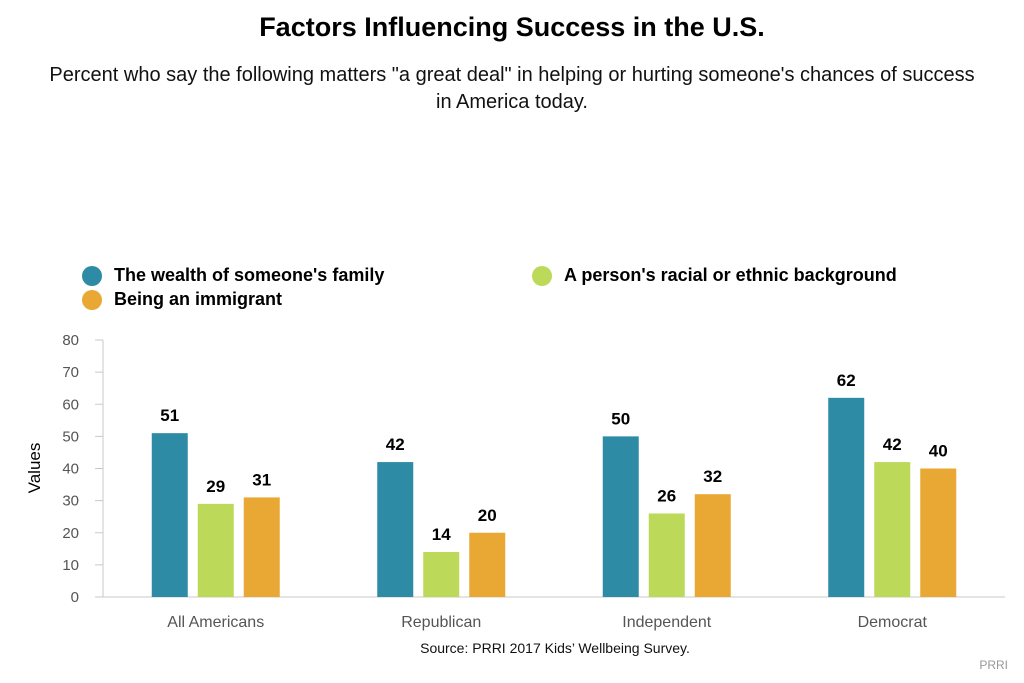 The image size is (1024, 683). What do you see at coordinates (667, 622) in the screenshot?
I see `x-tick-label: Independent` at bounding box center [667, 622].